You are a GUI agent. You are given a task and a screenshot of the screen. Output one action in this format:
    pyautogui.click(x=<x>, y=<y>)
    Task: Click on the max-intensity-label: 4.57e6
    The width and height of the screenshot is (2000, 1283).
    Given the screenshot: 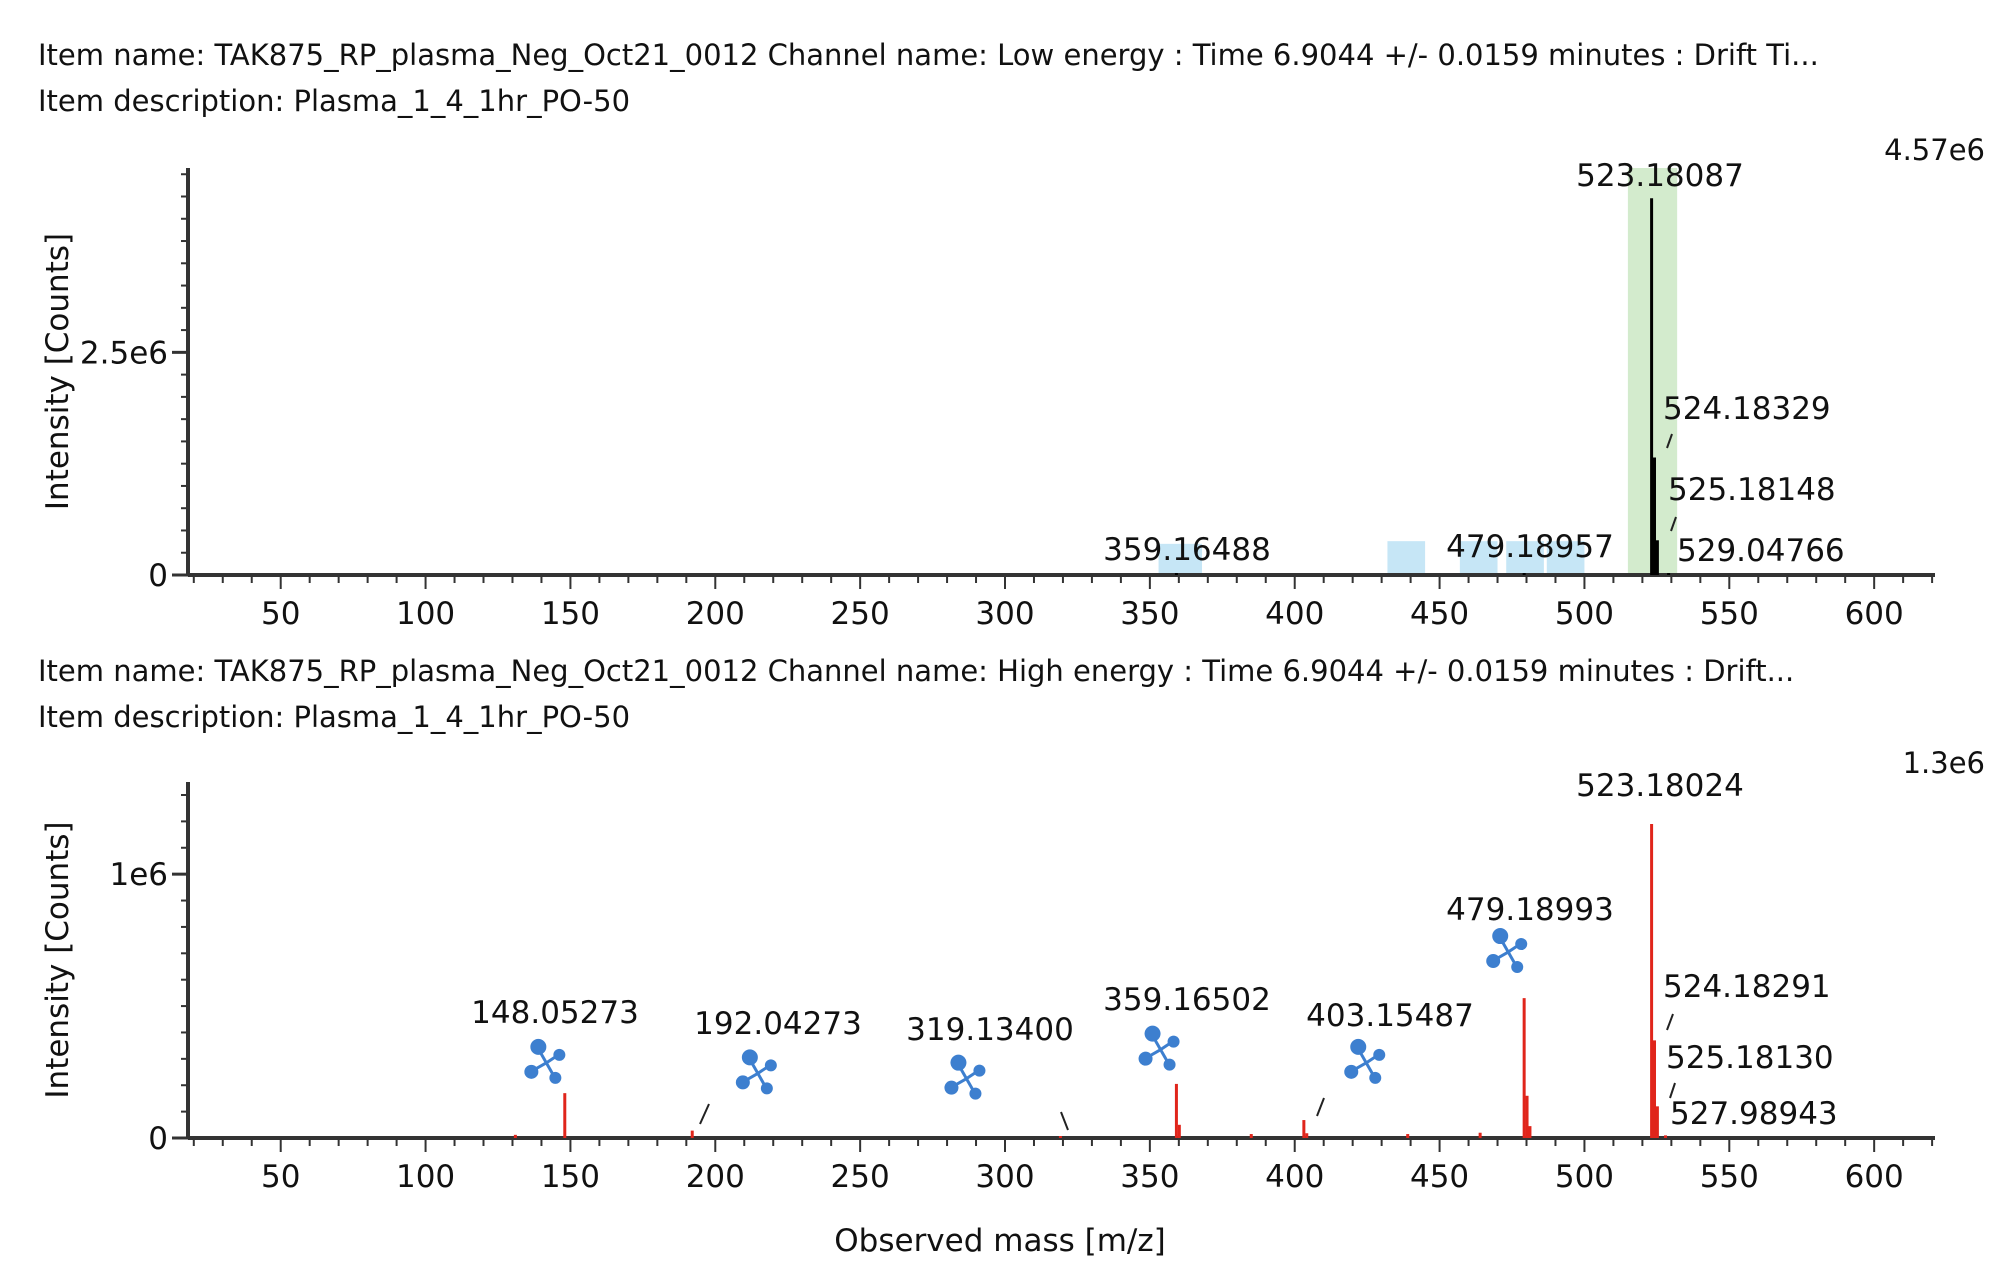 What is the action you would take?
    pyautogui.click(x=1934, y=150)
    